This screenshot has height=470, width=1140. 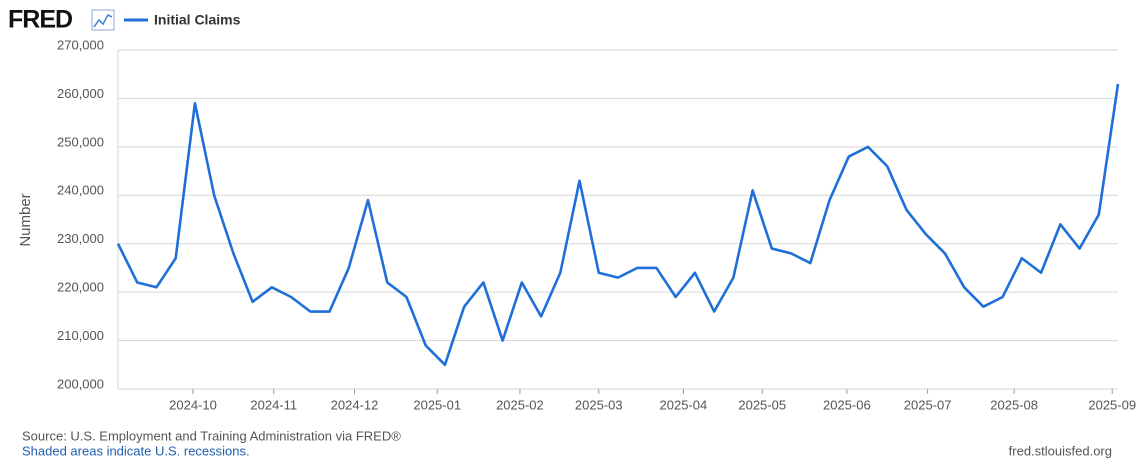 I want to click on x-tick-label: 2025-08, so click(x=1014, y=404).